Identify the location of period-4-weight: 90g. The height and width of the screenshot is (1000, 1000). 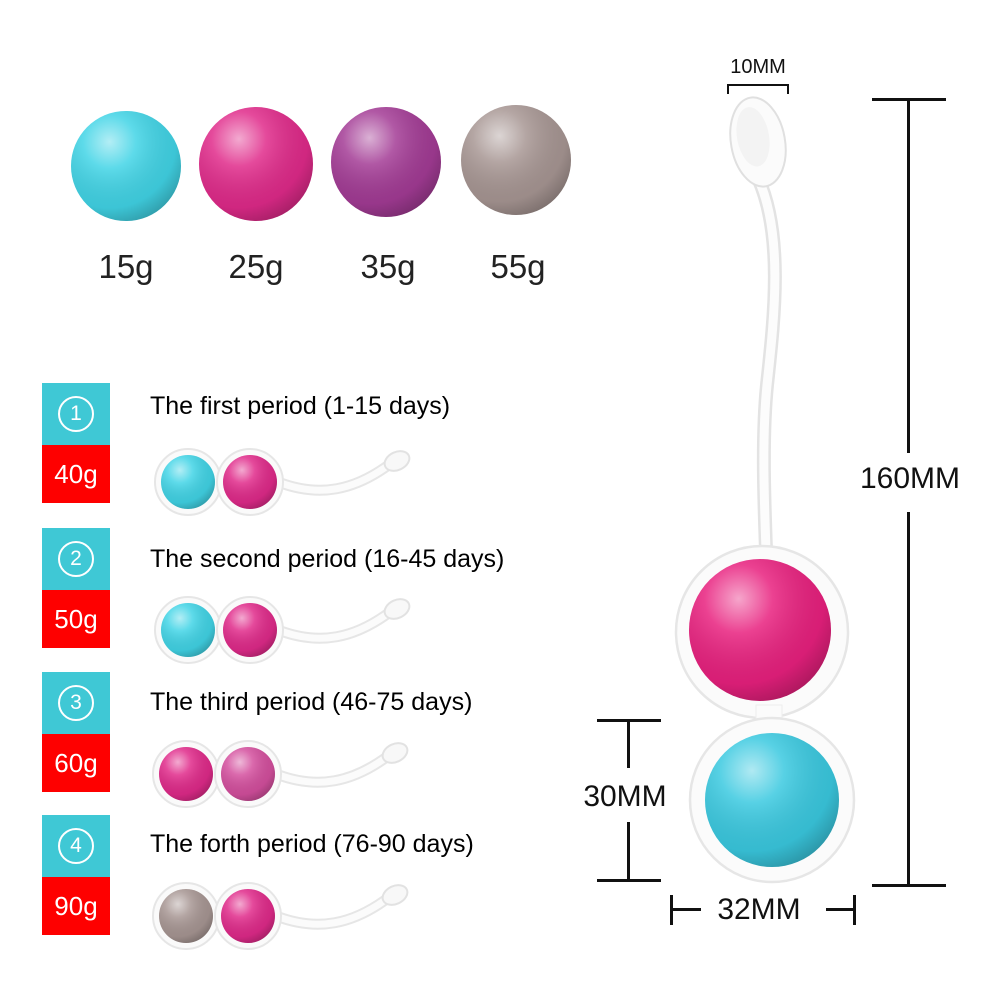
(76, 905).